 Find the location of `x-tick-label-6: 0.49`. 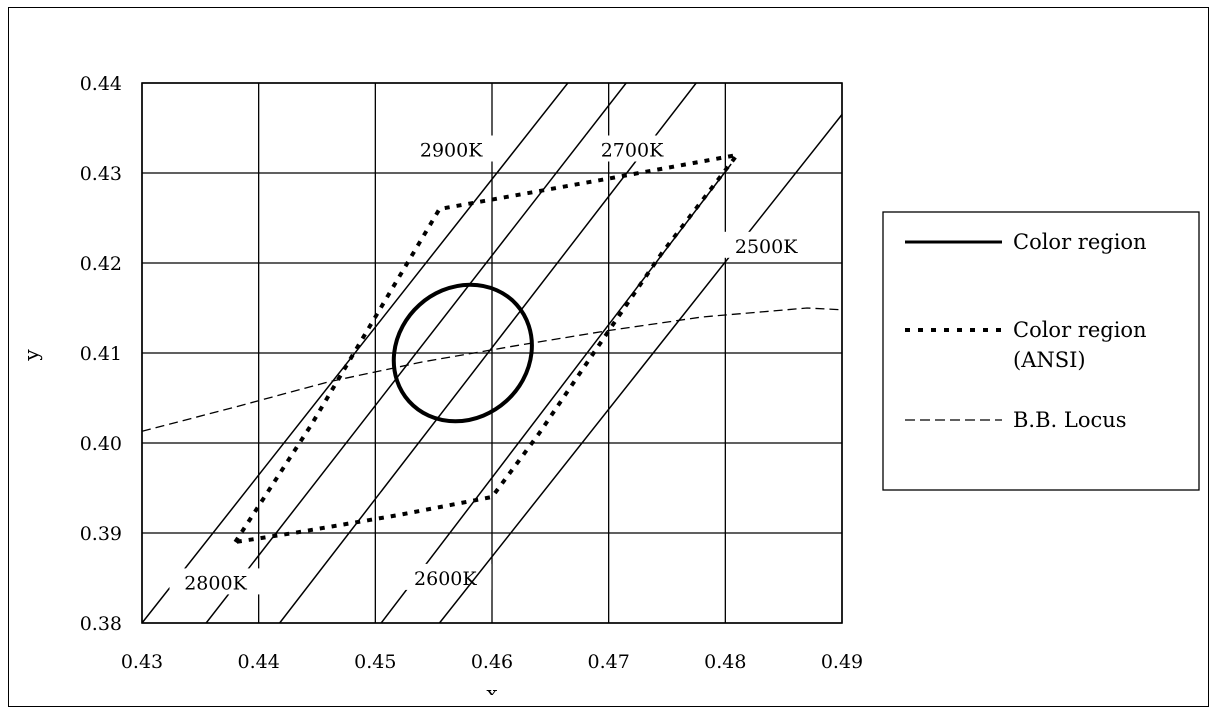

x-tick-label-6: 0.49 is located at coordinates (842, 662).